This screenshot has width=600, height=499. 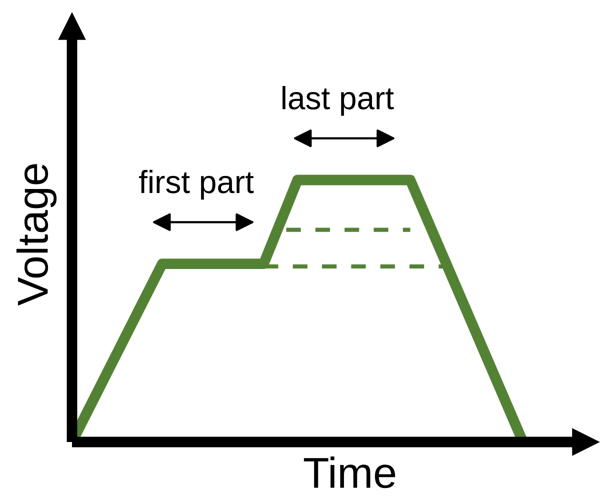 What do you see at coordinates (36, 235) in the screenshot?
I see `y-axis-title: Voltage` at bounding box center [36, 235].